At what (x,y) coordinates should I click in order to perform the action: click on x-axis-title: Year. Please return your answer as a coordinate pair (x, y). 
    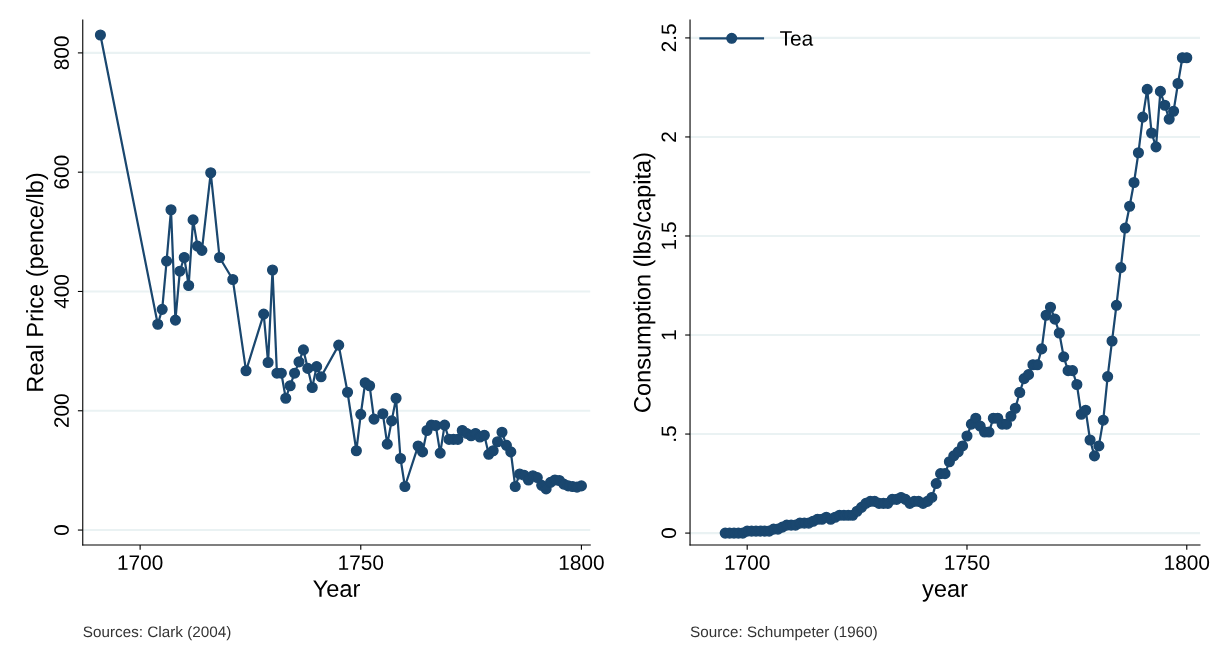
    Looking at the image, I should click on (336, 589).